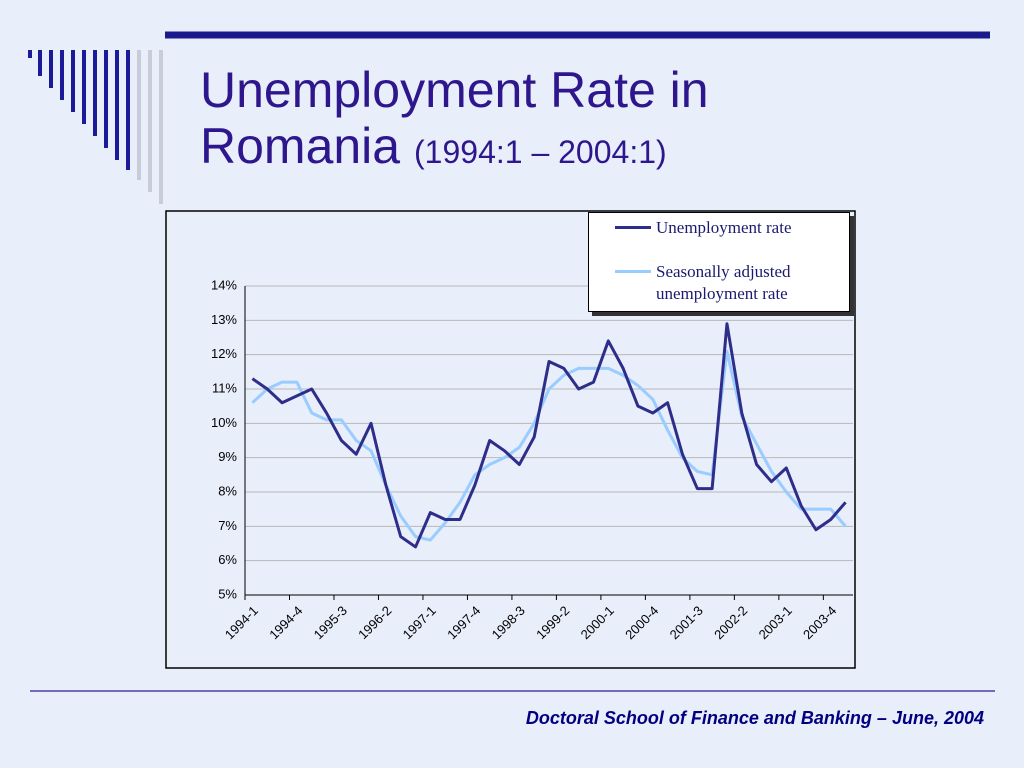 The image size is (1024, 768). Describe the element at coordinates (241, 622) in the screenshot. I see `x-tick-label: 1994-1` at that location.